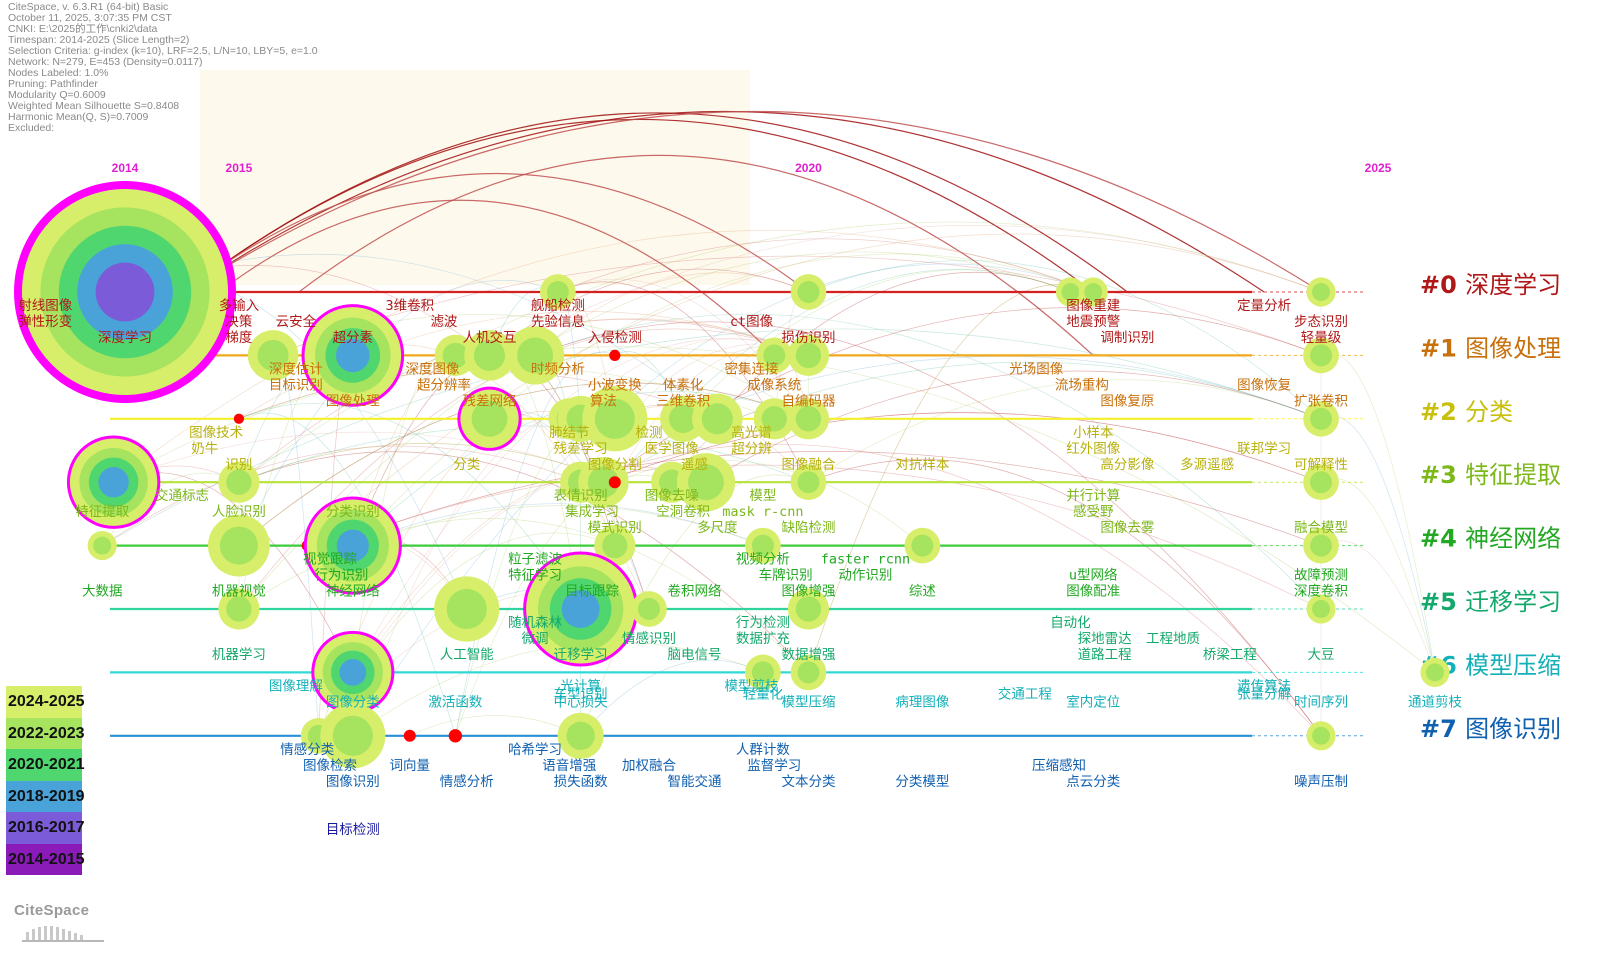 This screenshot has height=966, width=1600. I want to click on keyword-label: 奶牛, so click(204, 449).